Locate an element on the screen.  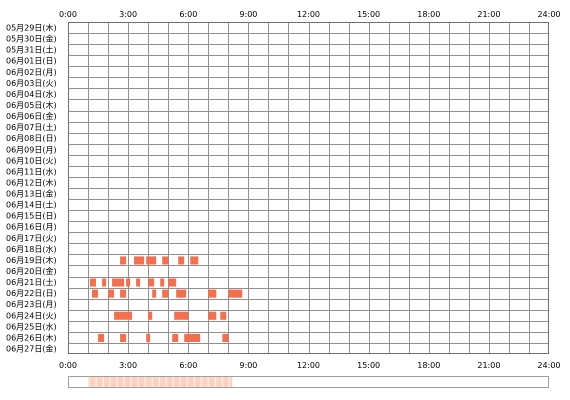
row-label: 06月08日(日) is located at coordinates (31, 138).